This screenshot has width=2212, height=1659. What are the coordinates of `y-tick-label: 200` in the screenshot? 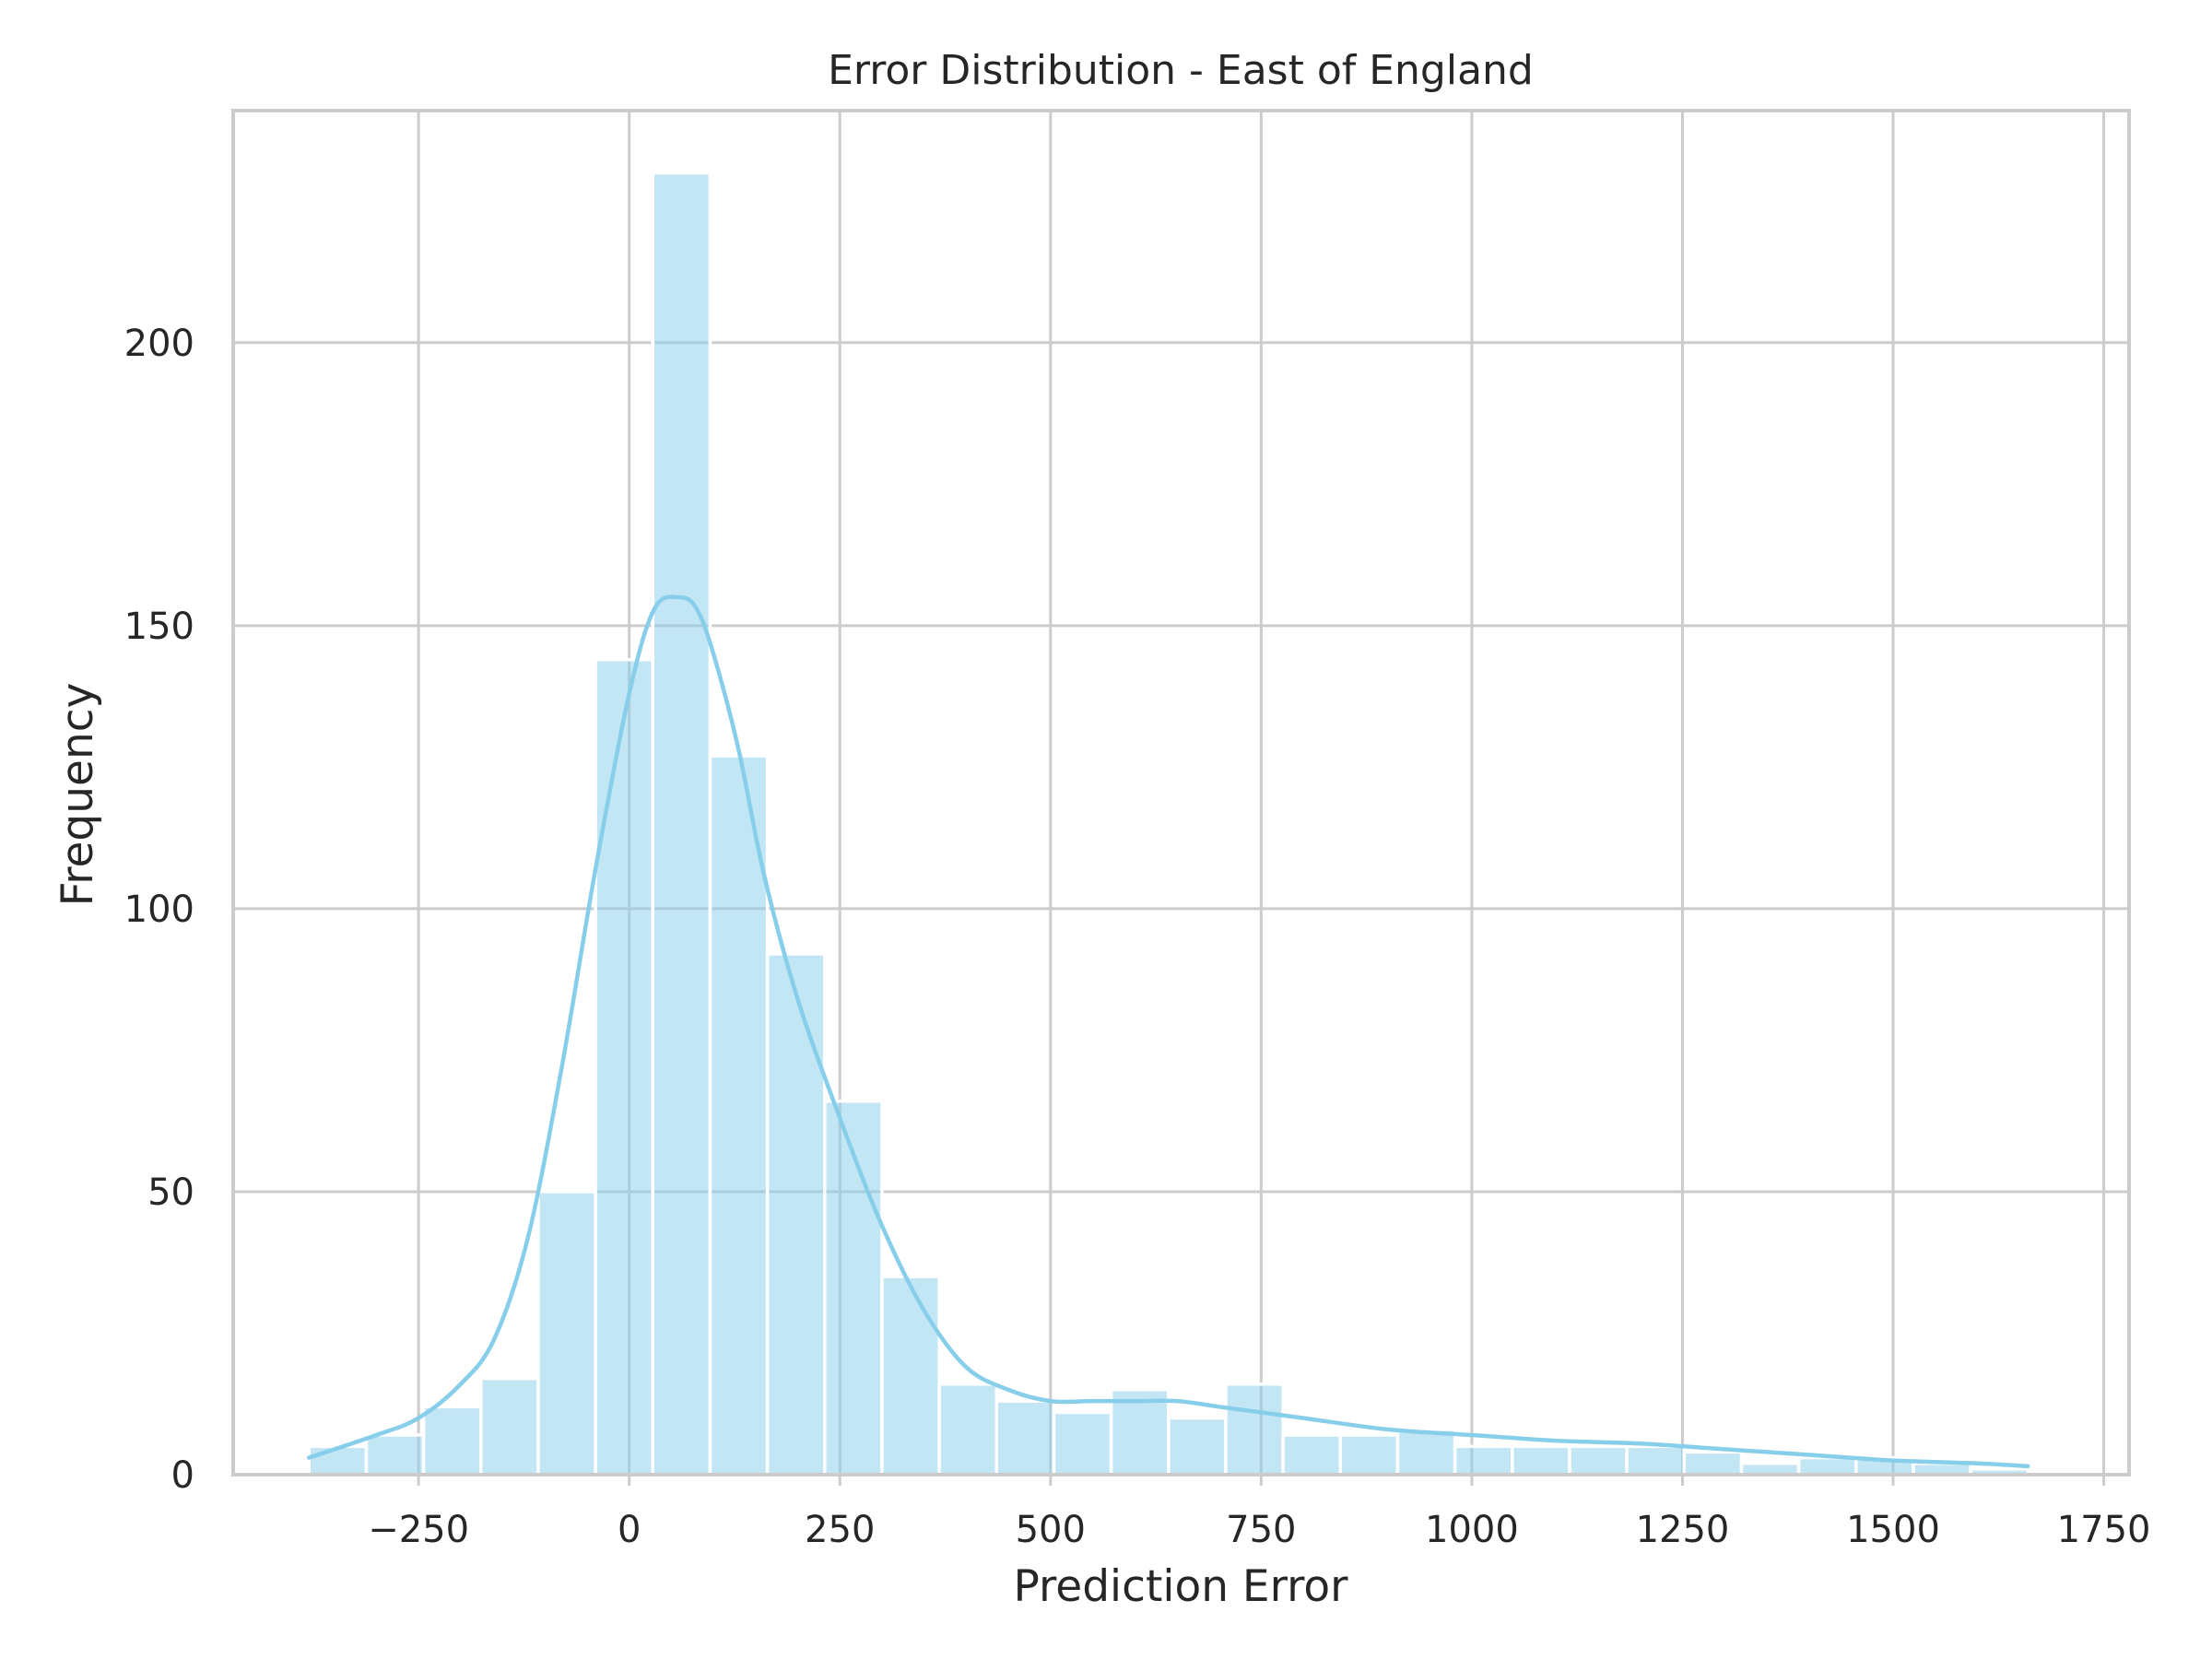 It's located at (159, 344).